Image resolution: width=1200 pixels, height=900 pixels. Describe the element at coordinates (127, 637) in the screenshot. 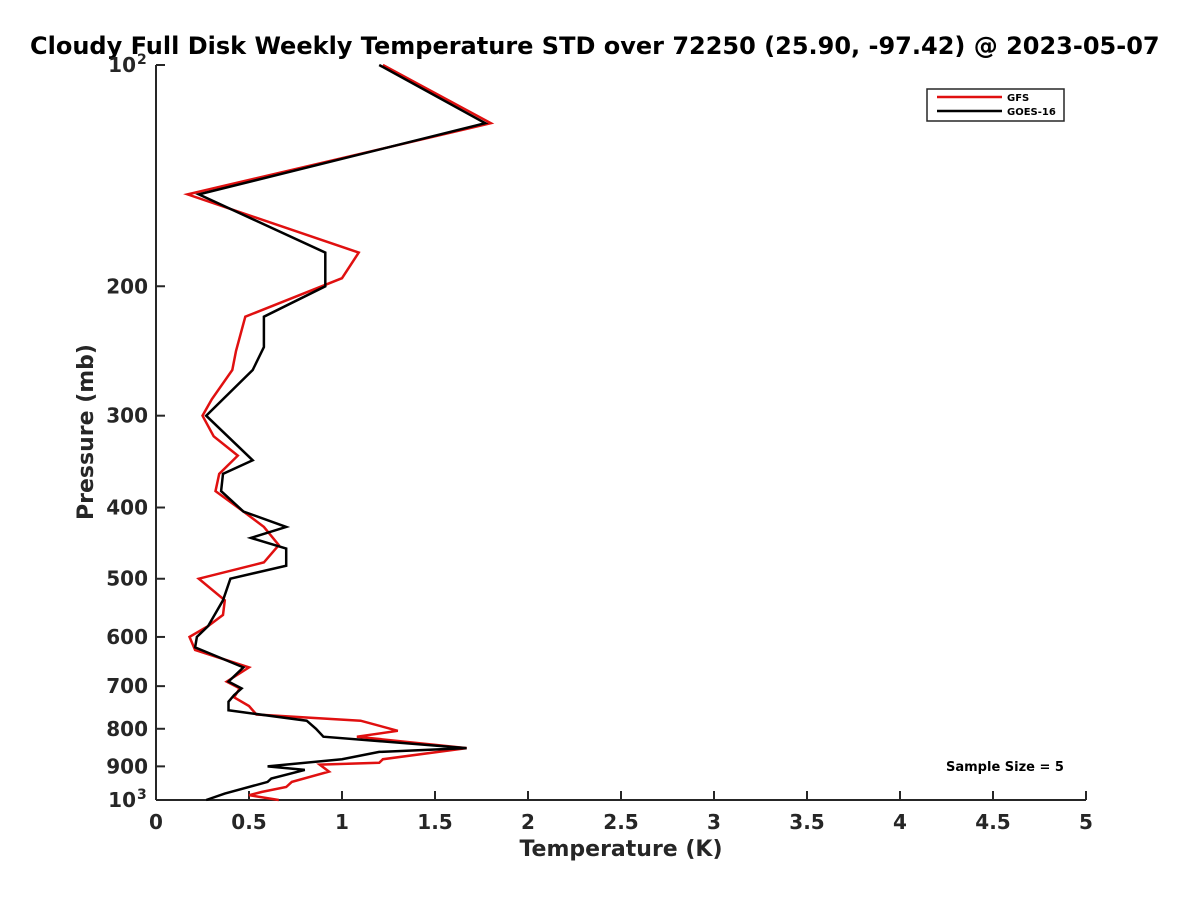

I see `y-tick-label: 600` at that location.